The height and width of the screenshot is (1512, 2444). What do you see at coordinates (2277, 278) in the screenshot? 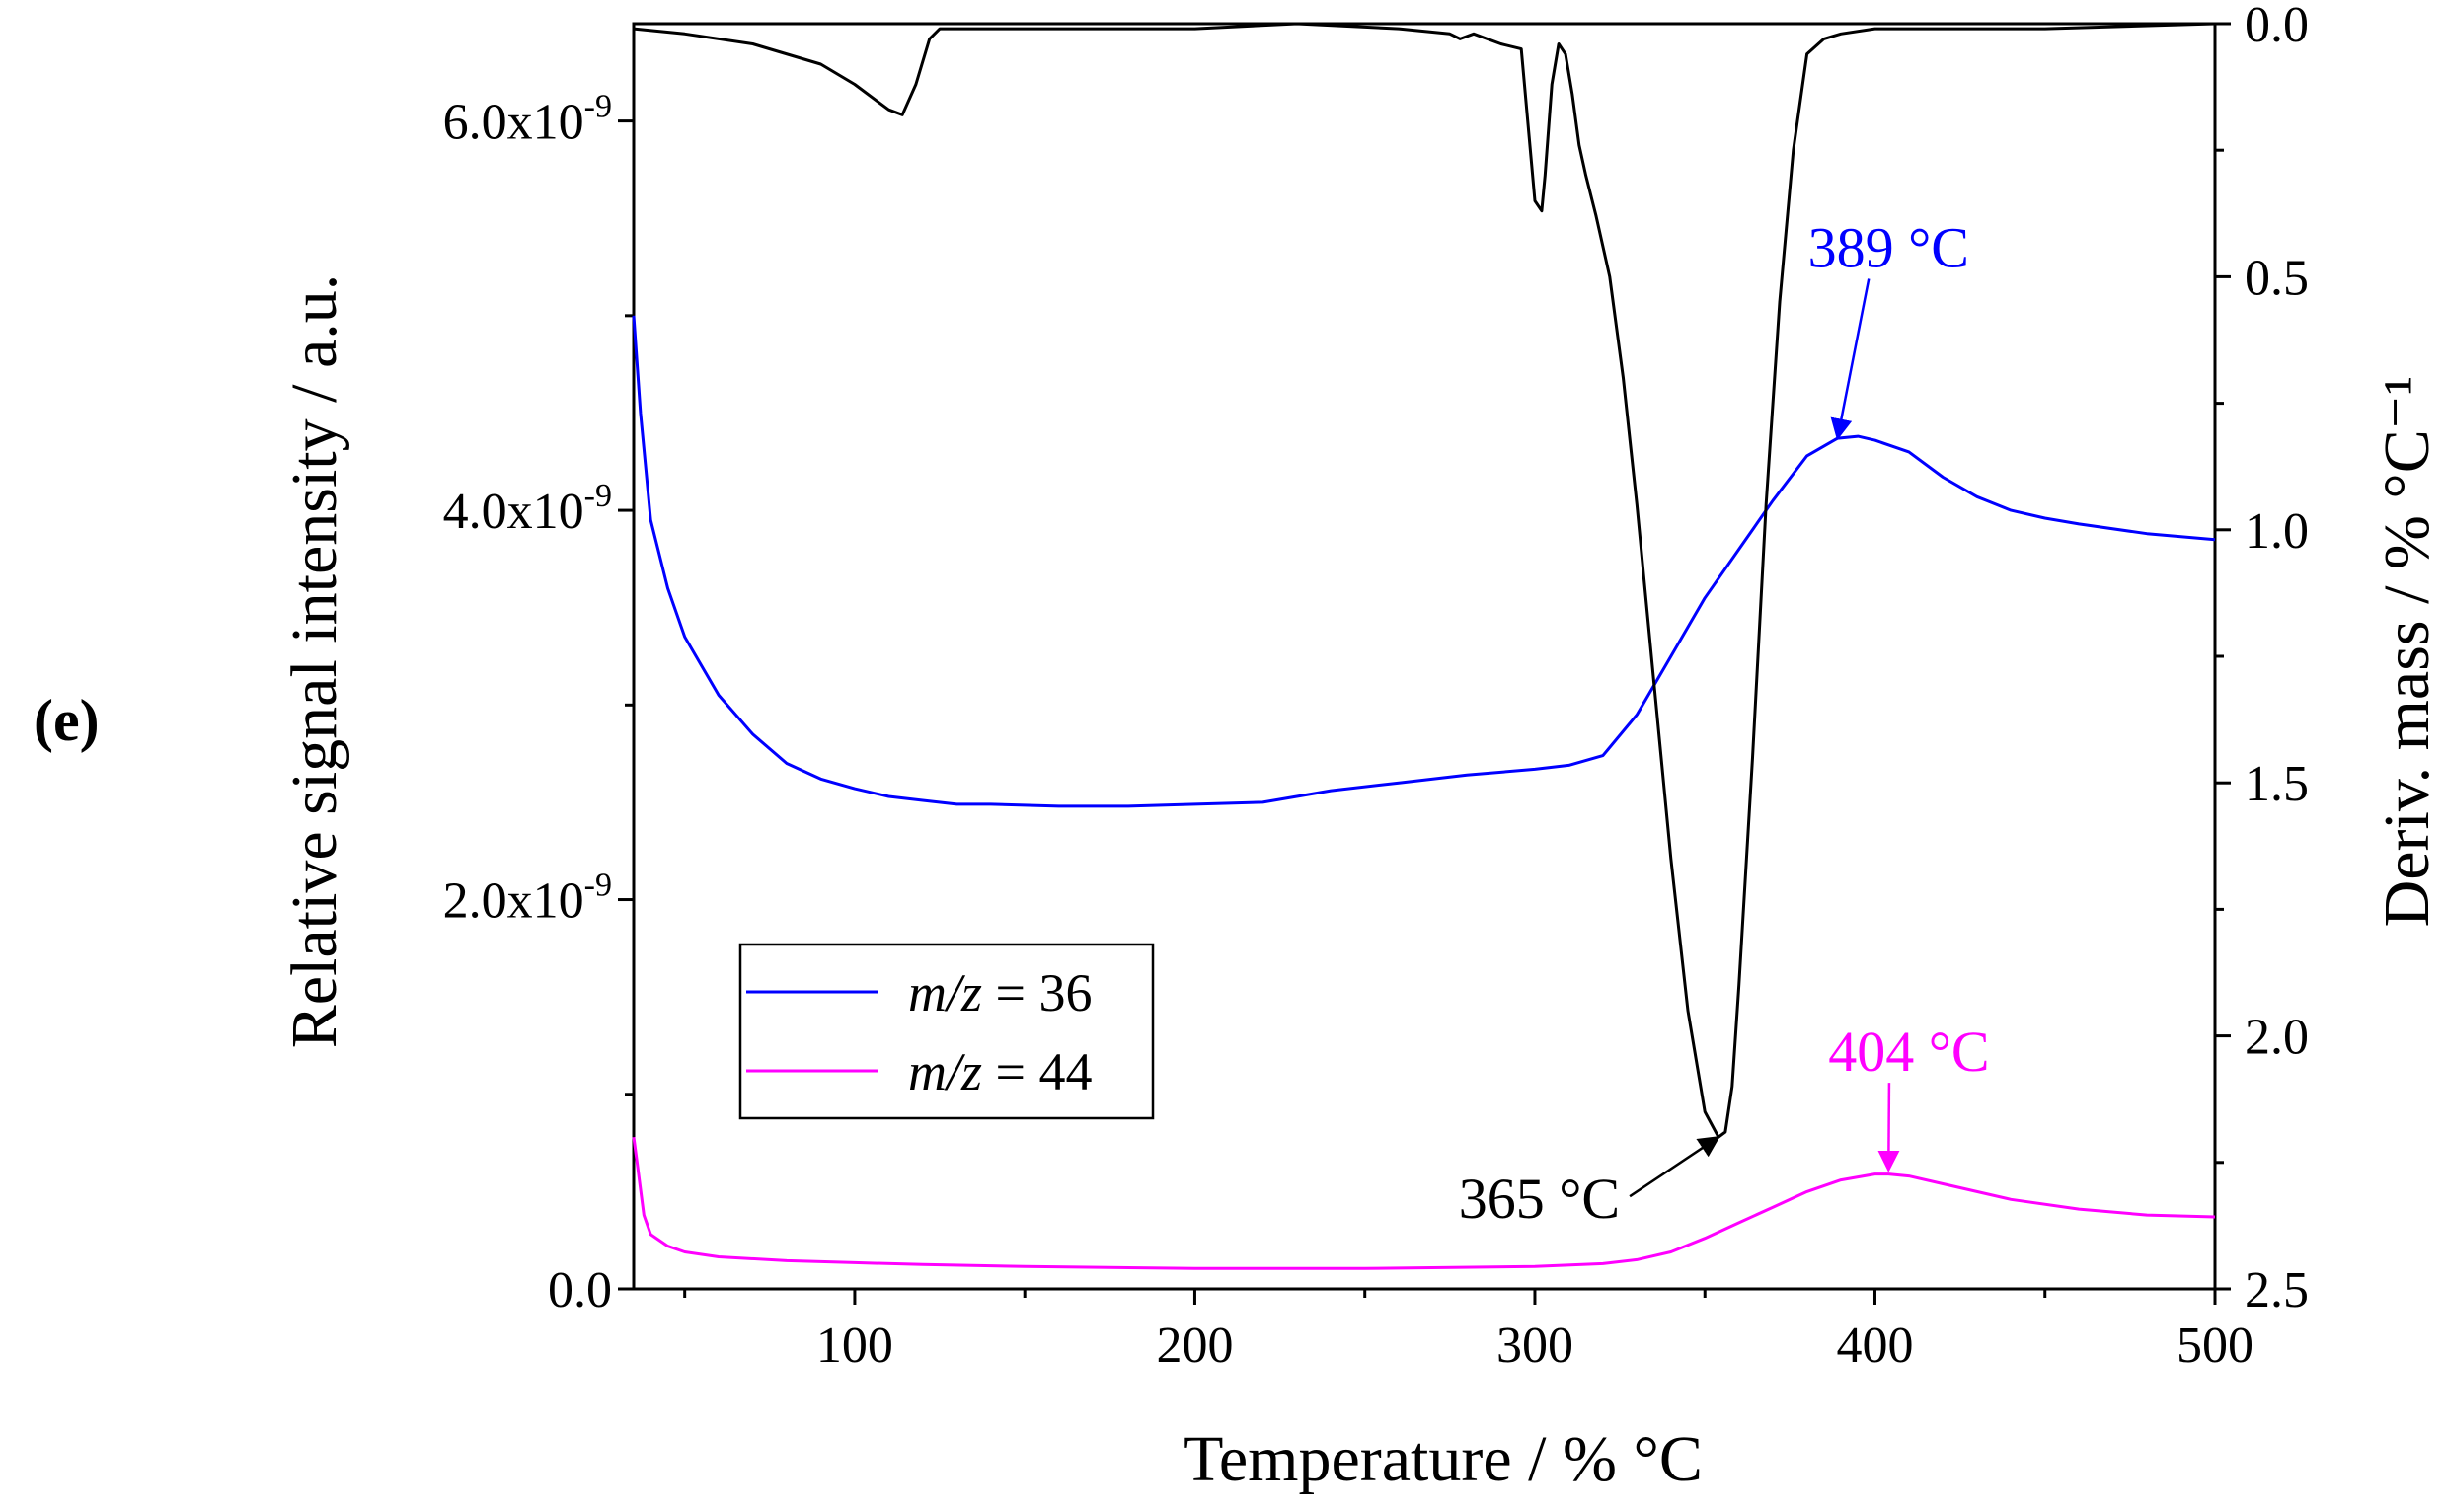
I see `y-right-tick-label: 0.5` at bounding box center [2277, 278].